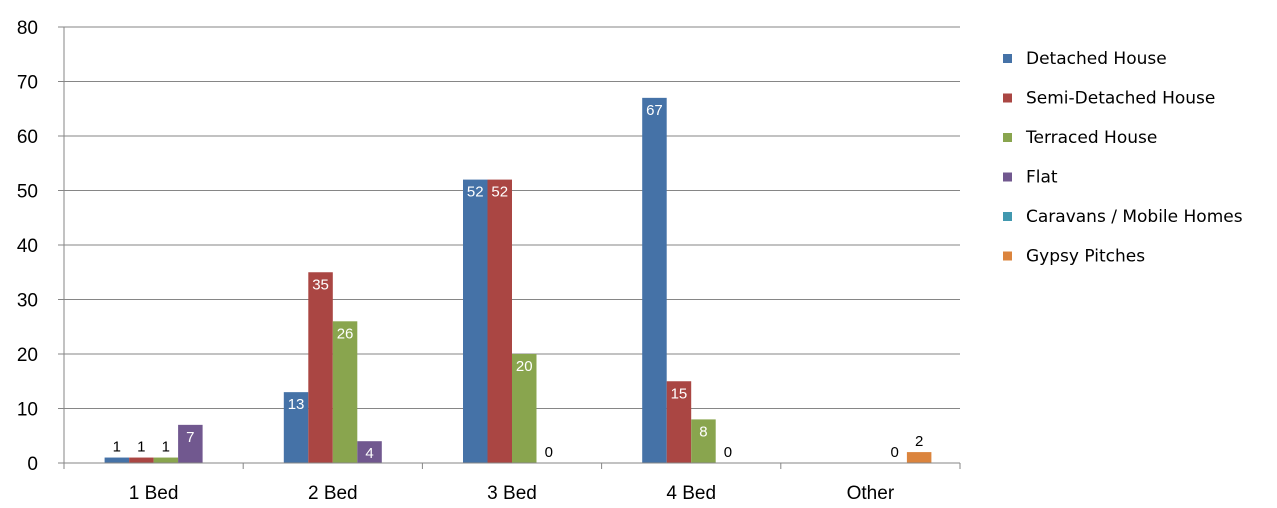  What do you see at coordinates (1085, 257) in the screenshot?
I see `legend-label-gypsy-pitches: Gypsy Pitches` at bounding box center [1085, 257].